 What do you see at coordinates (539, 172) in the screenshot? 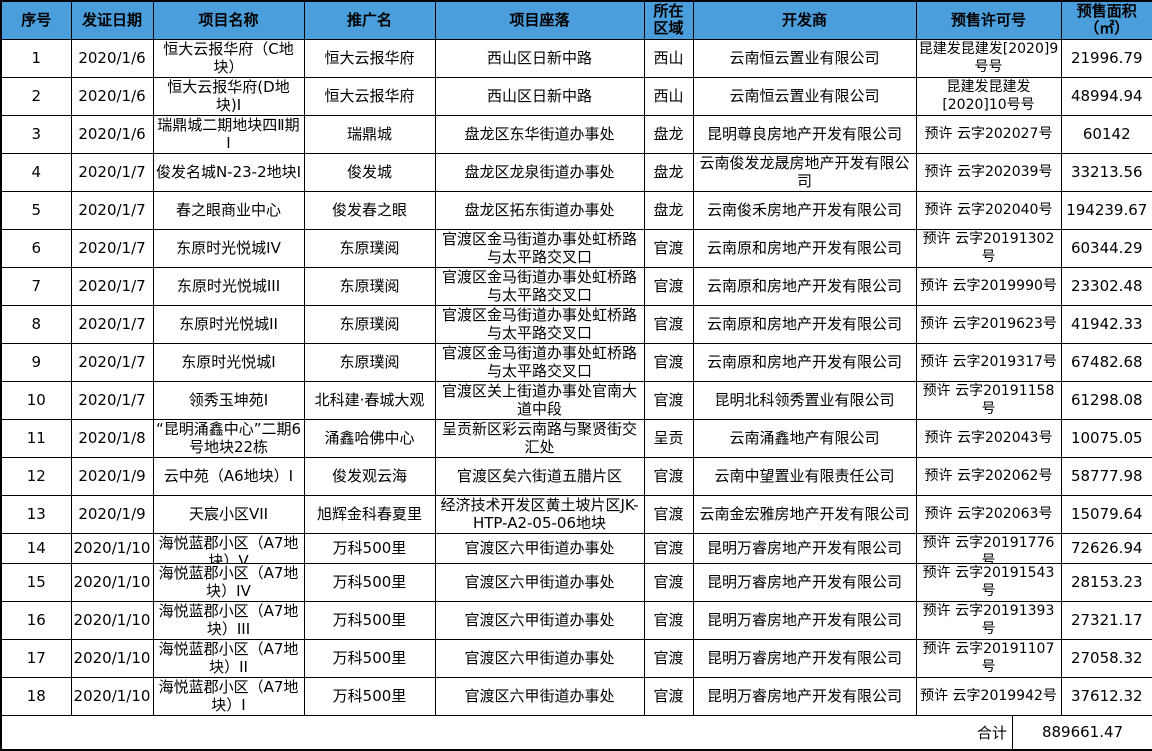
I see `cell-text: 盘龙区龙泉街道办事处` at bounding box center [539, 172].